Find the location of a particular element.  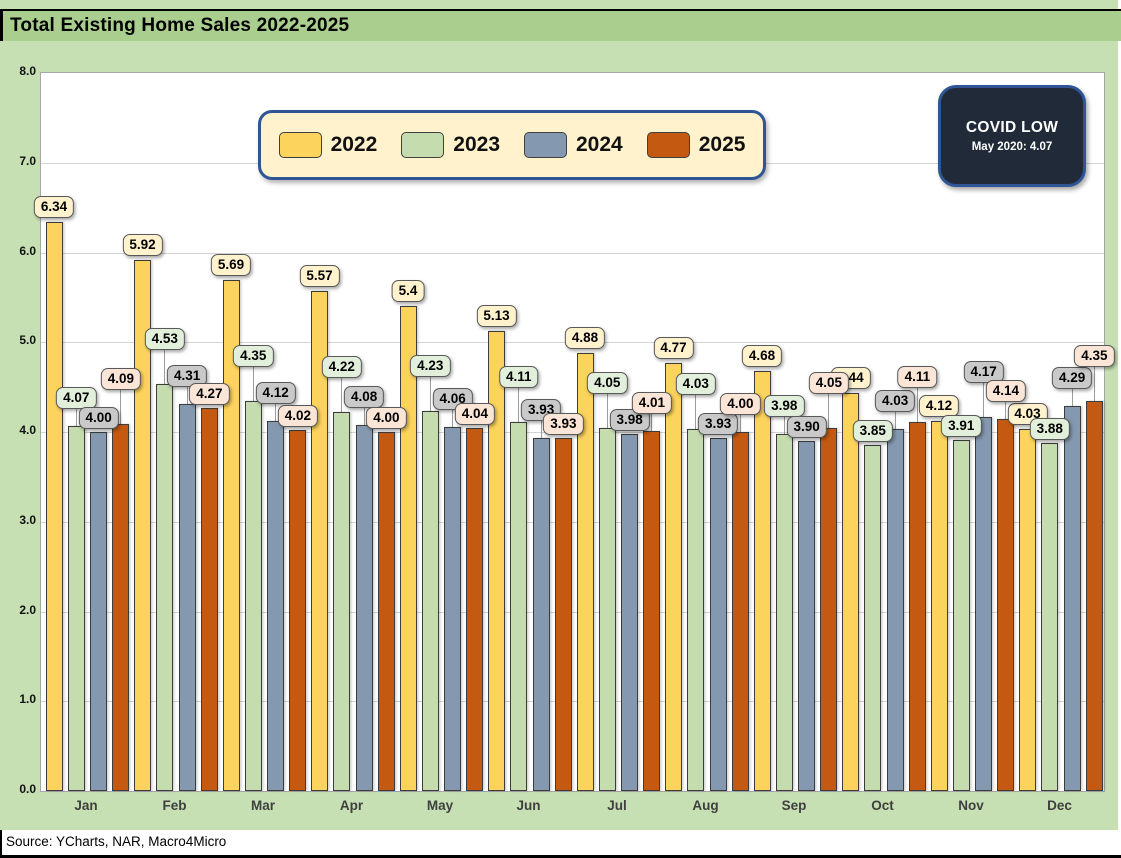

bar-2023-sep is located at coordinates (784, 612).